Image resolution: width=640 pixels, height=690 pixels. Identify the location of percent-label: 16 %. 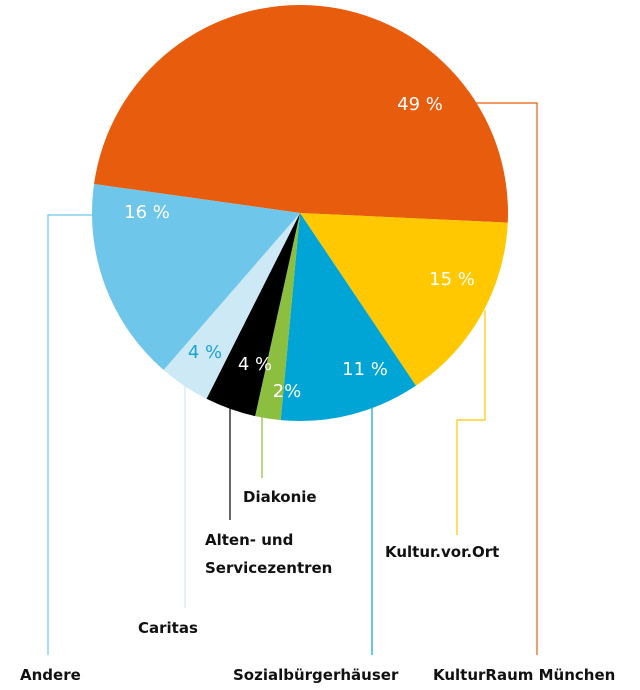
(147, 212).